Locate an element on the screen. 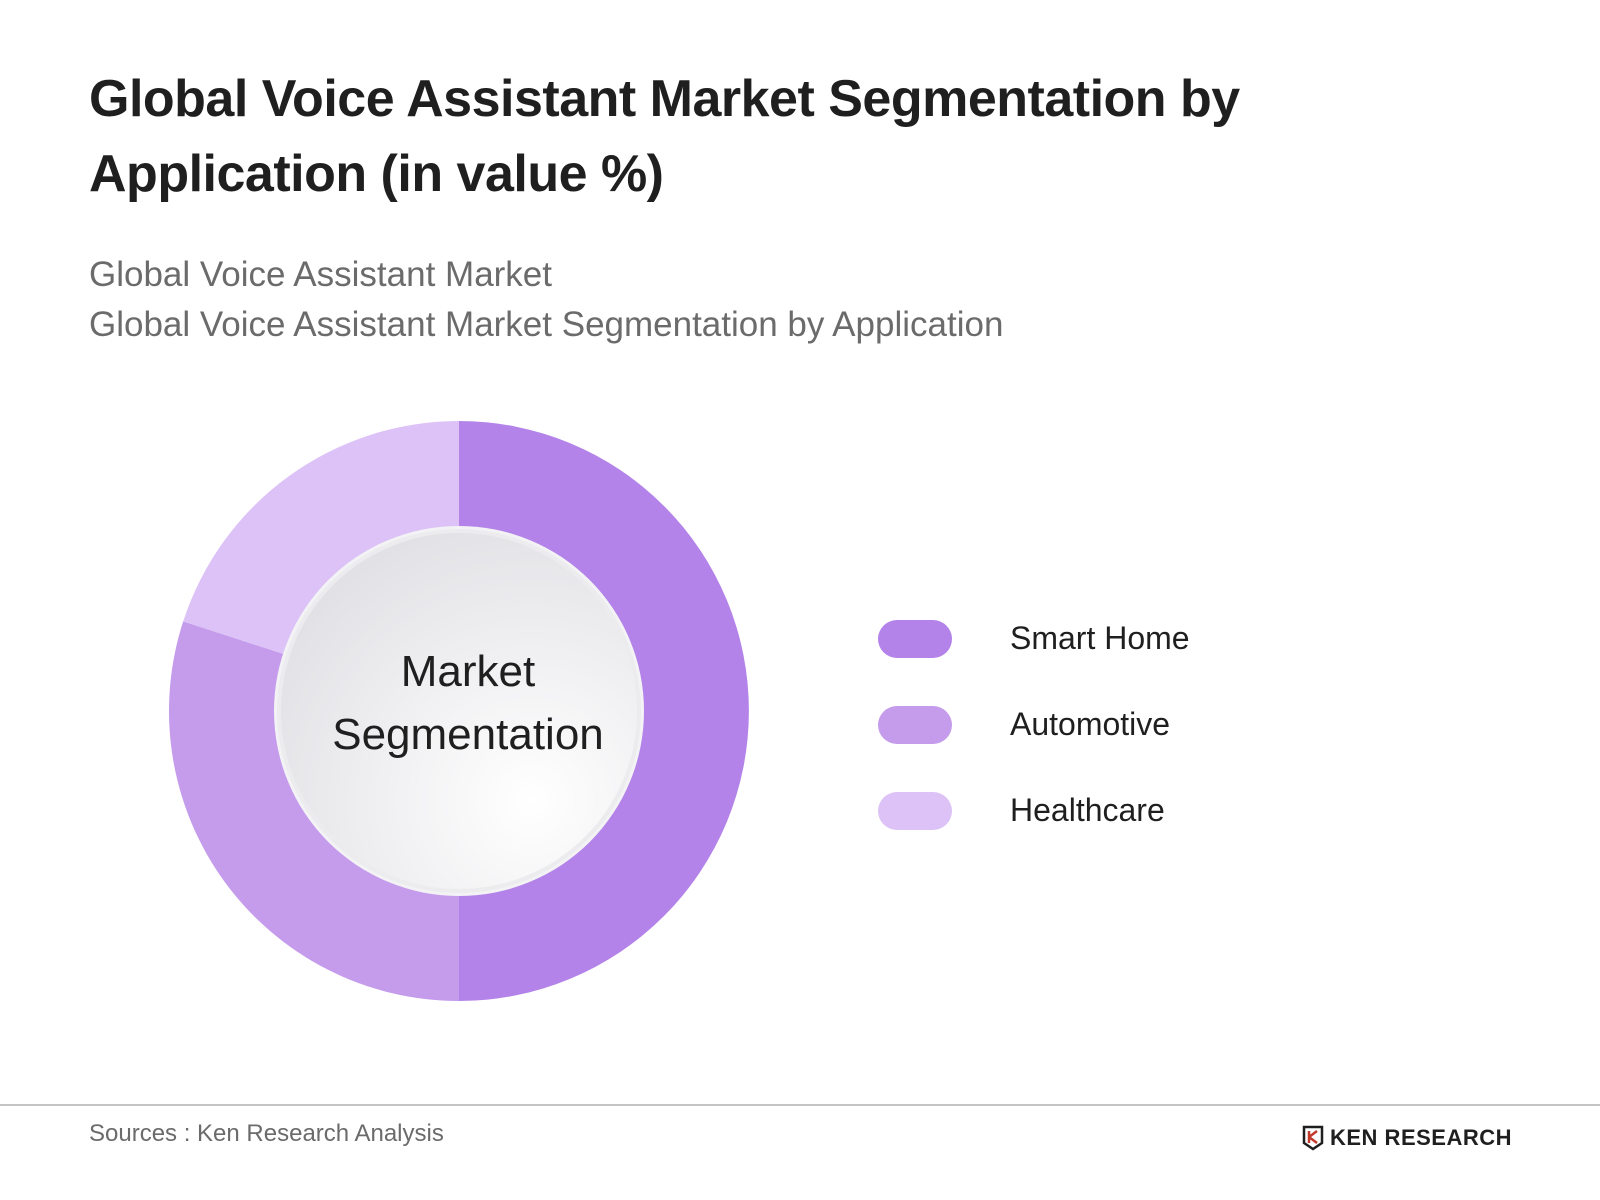 This screenshot has width=1600, height=1200. legend-item-smart-home: Smart Home is located at coordinates (1078, 640).